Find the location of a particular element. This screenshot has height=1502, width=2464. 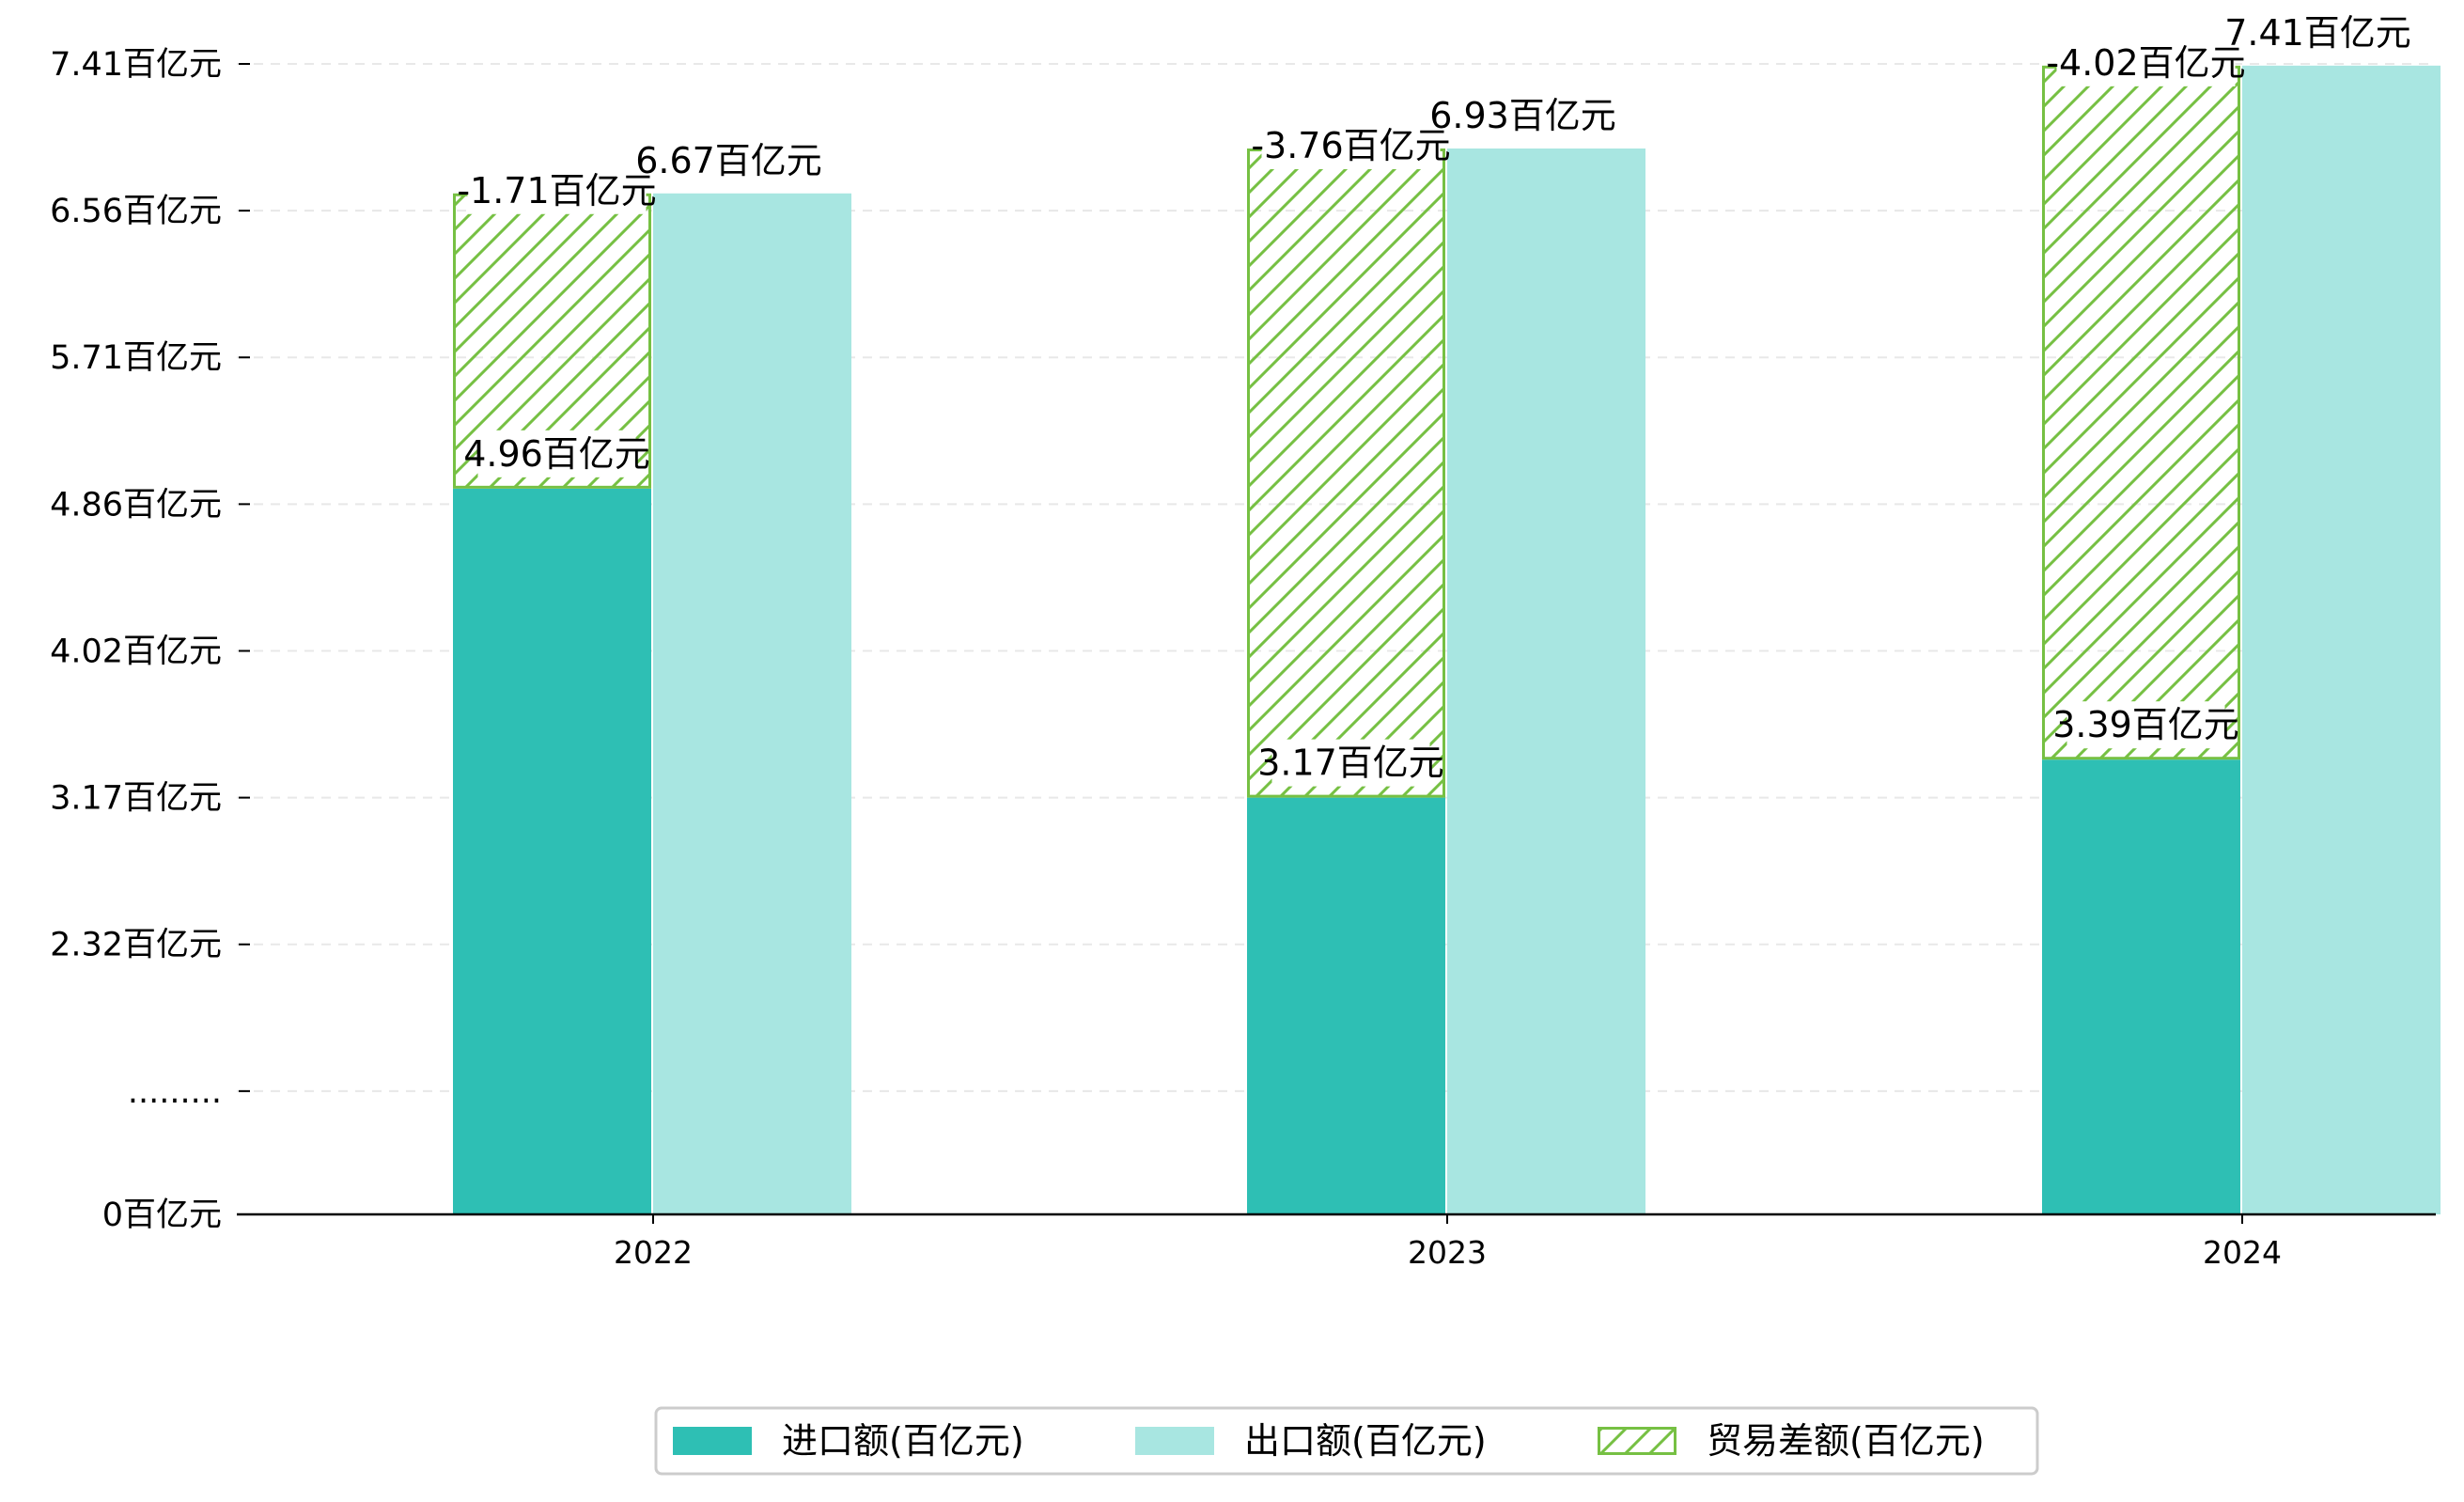

y-tick-label: 3.17百亿元 is located at coordinates (136, 799).